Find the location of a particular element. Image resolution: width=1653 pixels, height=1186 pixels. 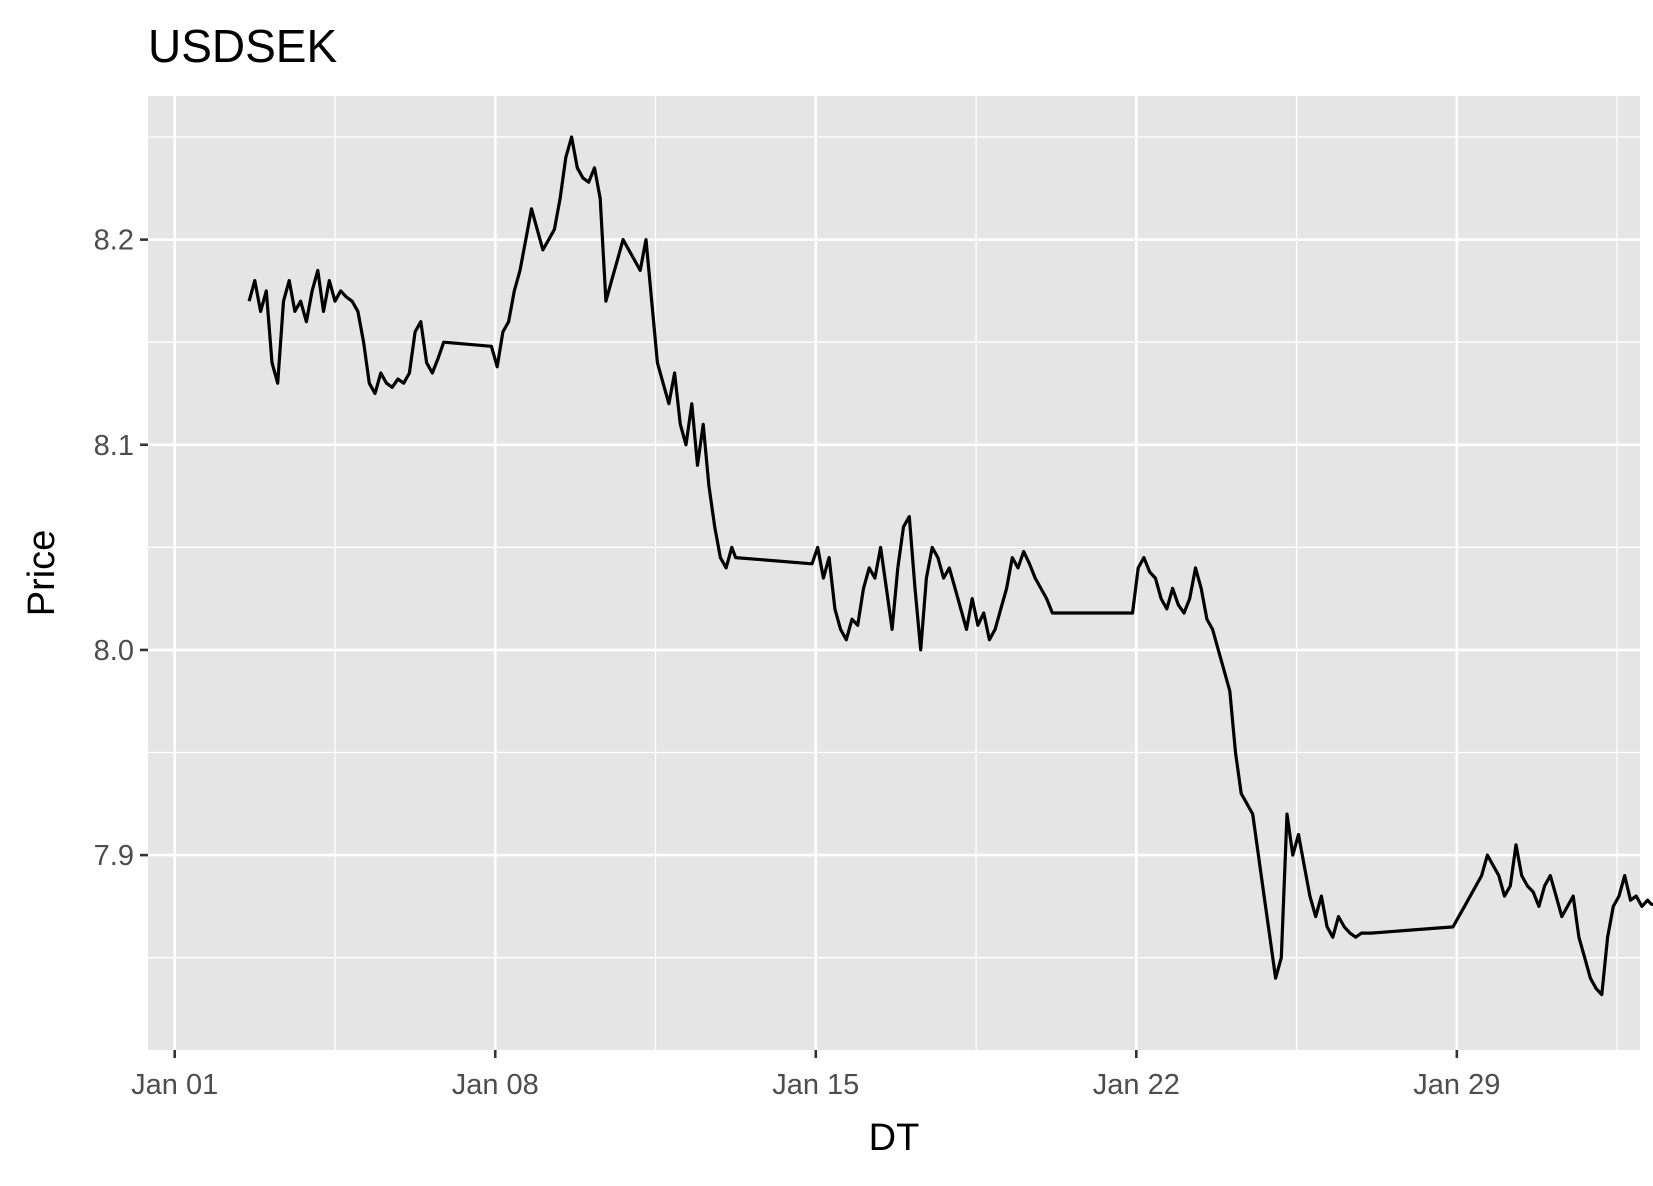

x-tick-label: Jan 15 is located at coordinates (815, 1085).